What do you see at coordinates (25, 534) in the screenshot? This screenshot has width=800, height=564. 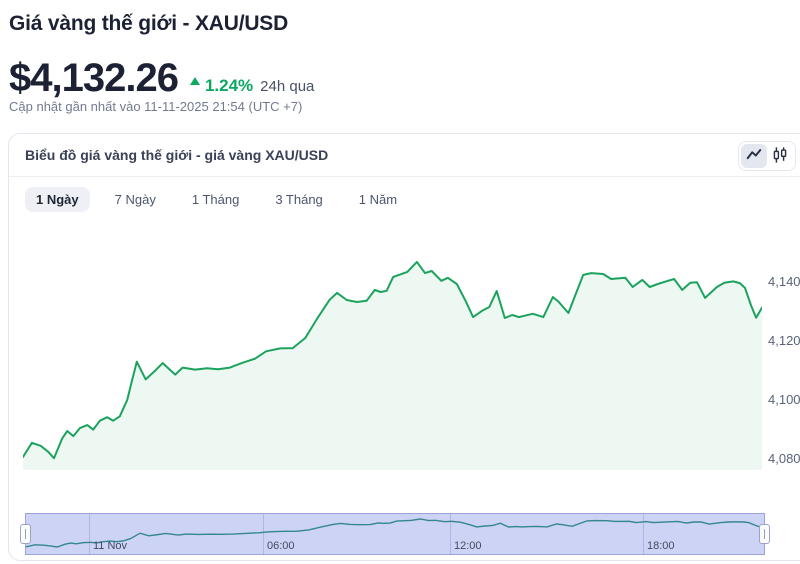 I see `navigator-left-handle` at bounding box center [25, 534].